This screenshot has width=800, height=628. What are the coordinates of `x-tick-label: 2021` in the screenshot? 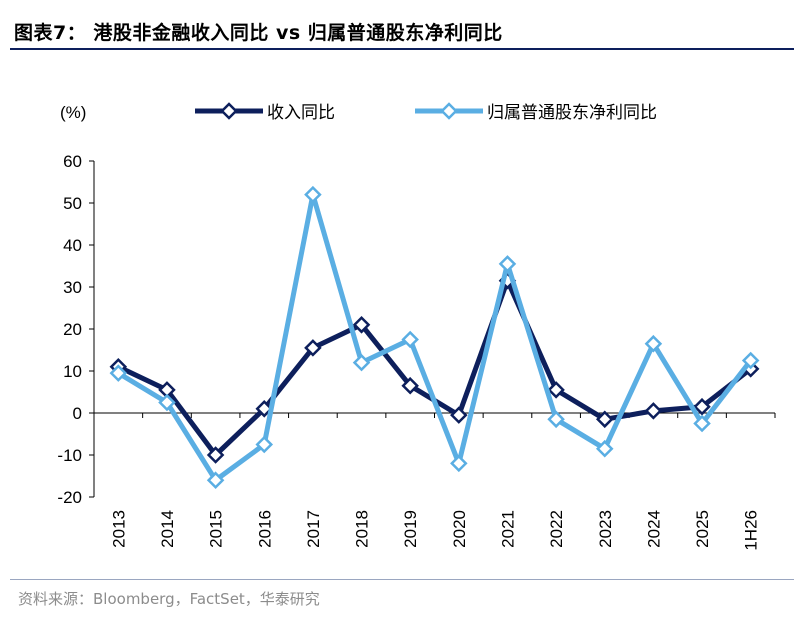 It's located at (507, 529).